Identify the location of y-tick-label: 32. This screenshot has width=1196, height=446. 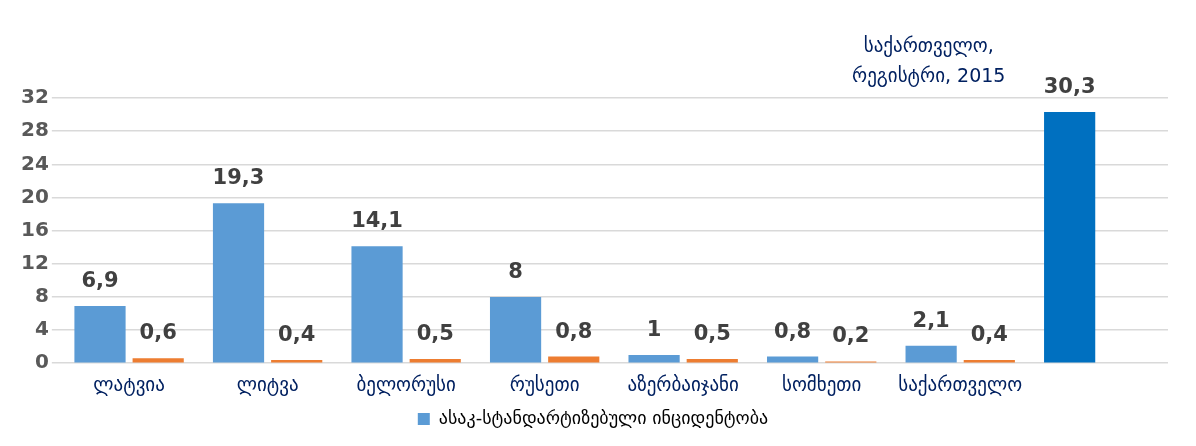
(34, 96).